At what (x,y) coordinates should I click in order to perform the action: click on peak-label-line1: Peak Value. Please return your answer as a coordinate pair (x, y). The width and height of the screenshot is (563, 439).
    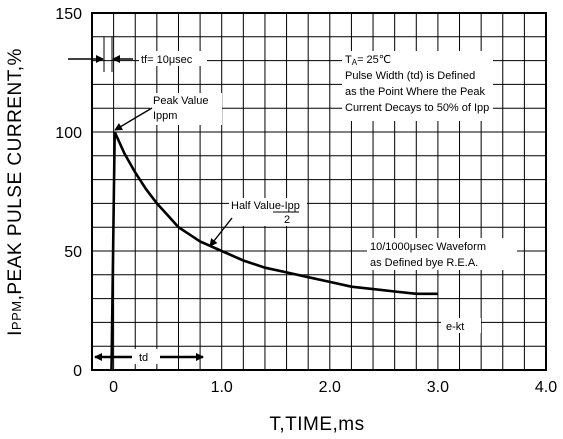
    Looking at the image, I should click on (180, 101).